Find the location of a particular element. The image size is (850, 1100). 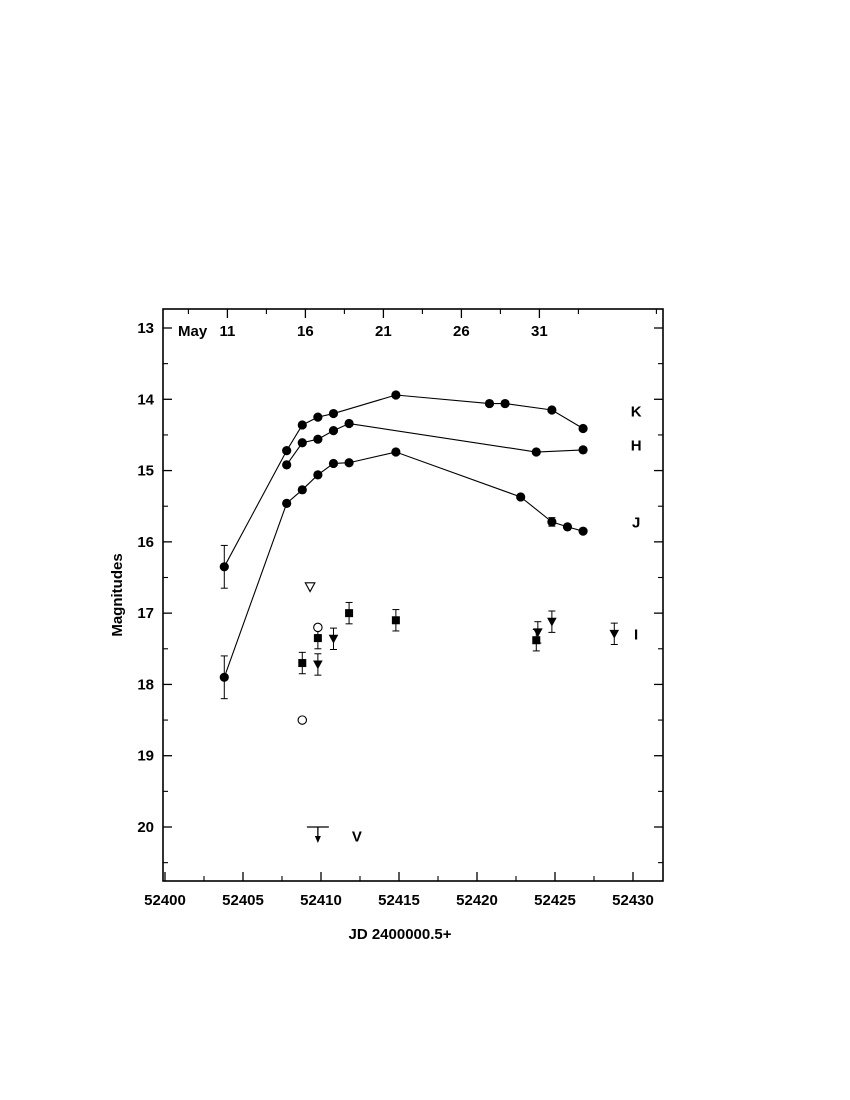

series-i-open-triangle-point is located at coordinates (310, 587).